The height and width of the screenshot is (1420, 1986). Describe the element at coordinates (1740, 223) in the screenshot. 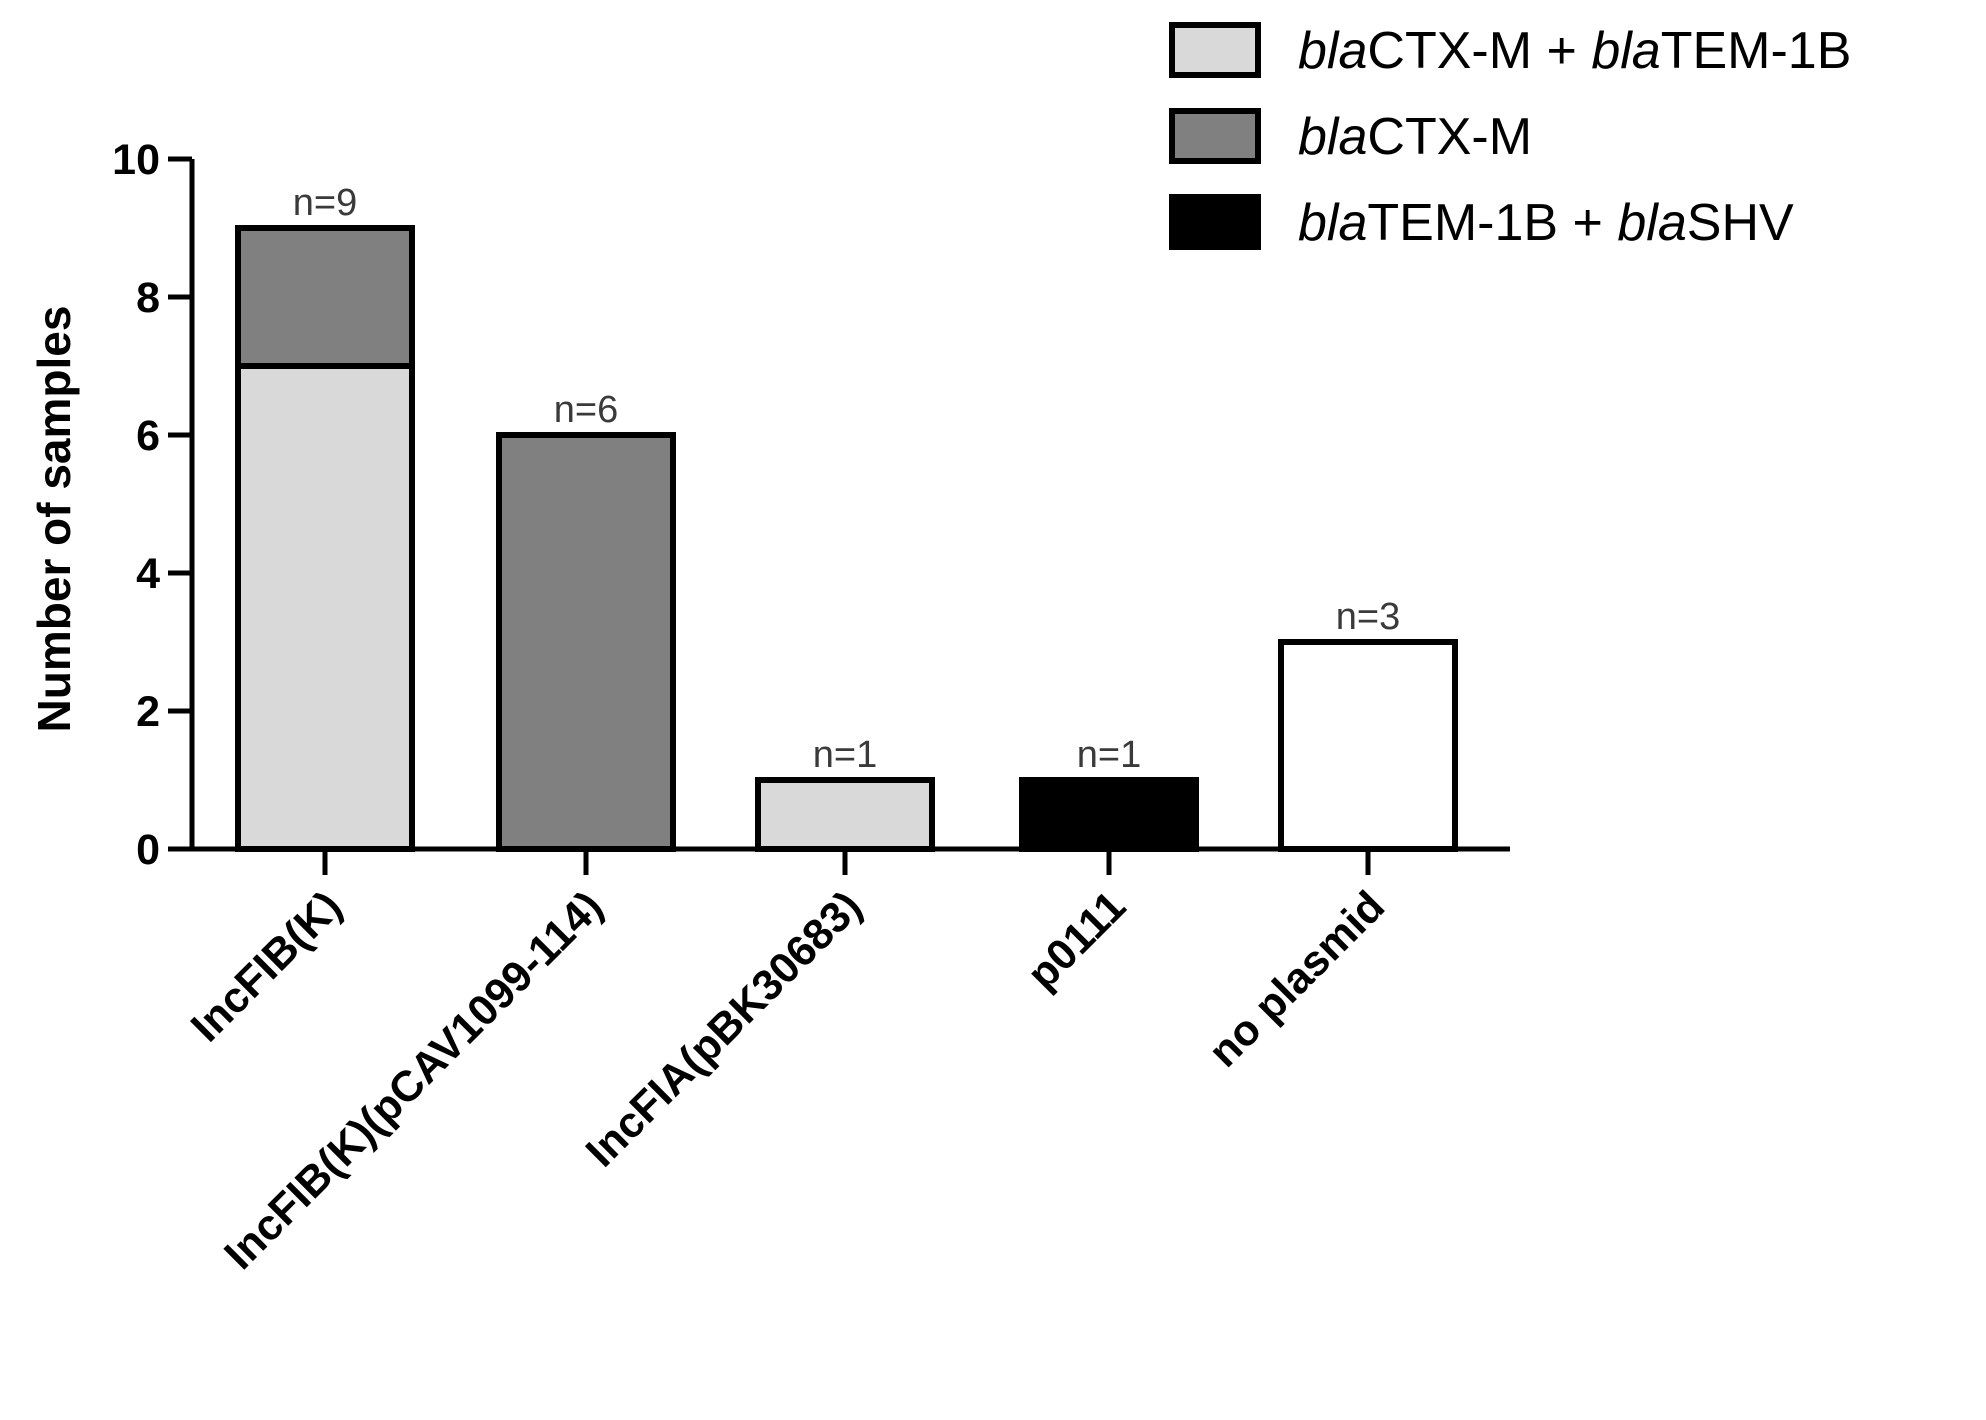

I see `legend-label-part: SHV` at that location.